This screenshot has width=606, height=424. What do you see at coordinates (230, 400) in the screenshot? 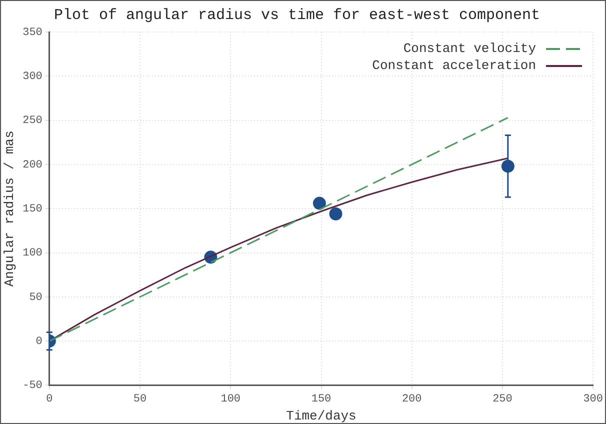
I see `x-tick-label: 100` at bounding box center [230, 400].